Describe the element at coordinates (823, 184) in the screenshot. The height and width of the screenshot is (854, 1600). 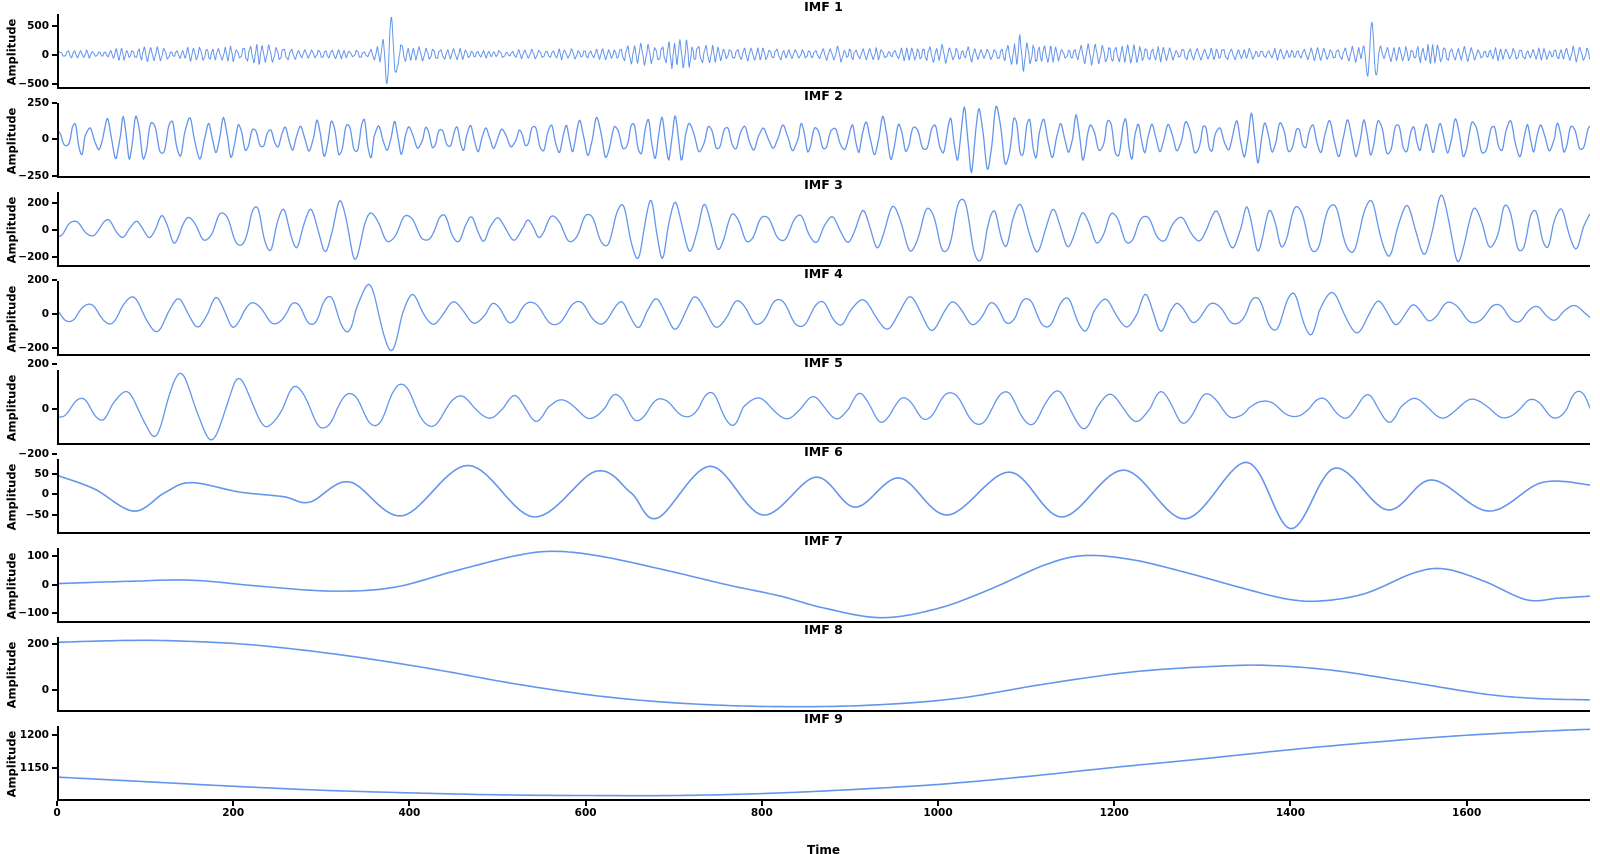
I see `subplot-title: IMF 3` at that location.